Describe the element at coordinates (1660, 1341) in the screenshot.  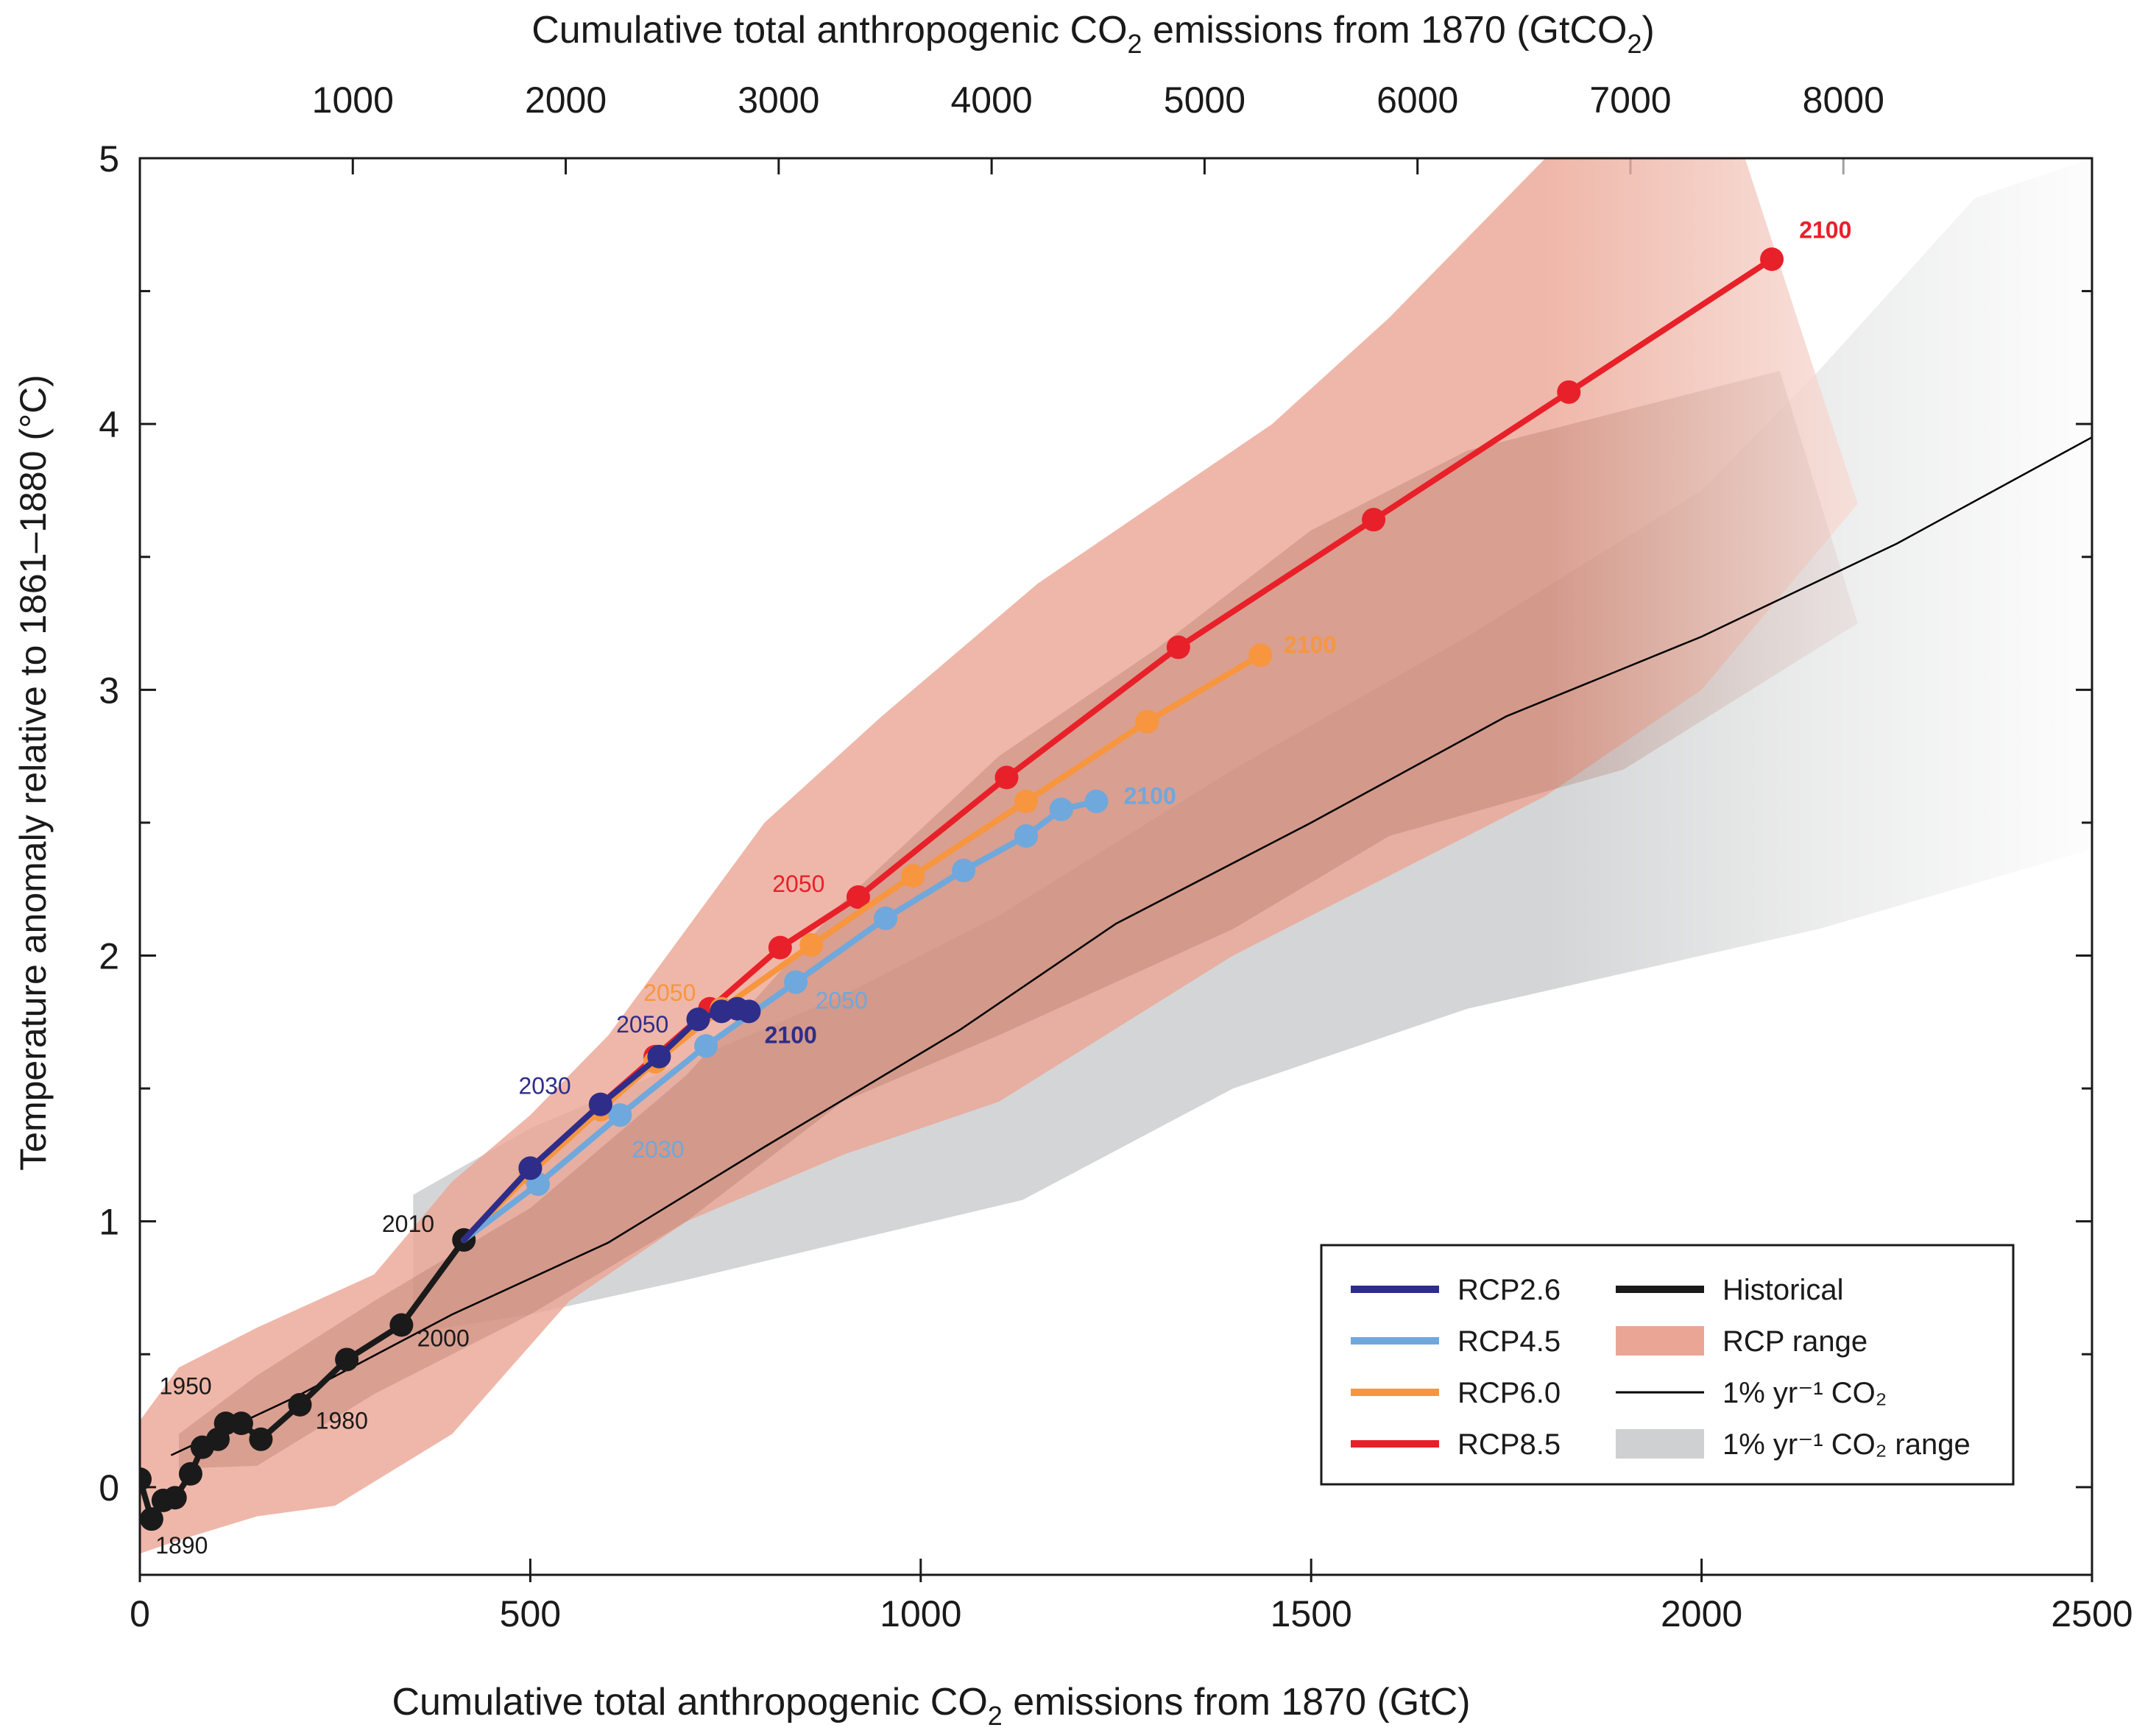
I see `legend-swatch` at that location.